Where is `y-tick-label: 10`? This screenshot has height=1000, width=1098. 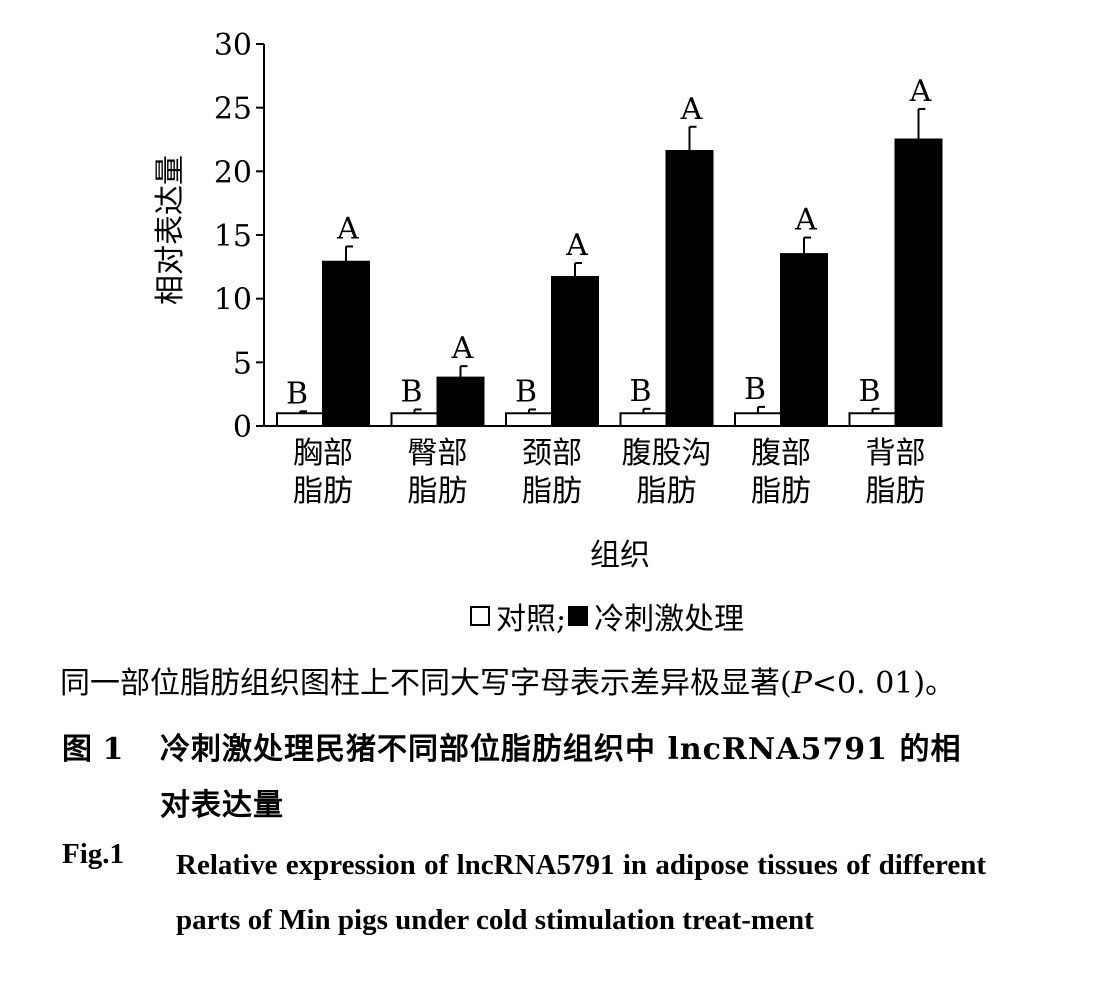 y-tick-label: 10 is located at coordinates (233, 300).